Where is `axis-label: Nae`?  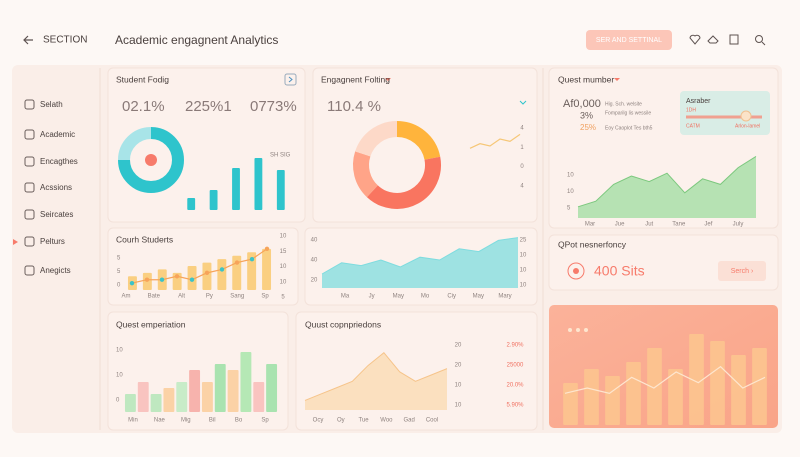 axis-label: Nae is located at coordinates (160, 421).